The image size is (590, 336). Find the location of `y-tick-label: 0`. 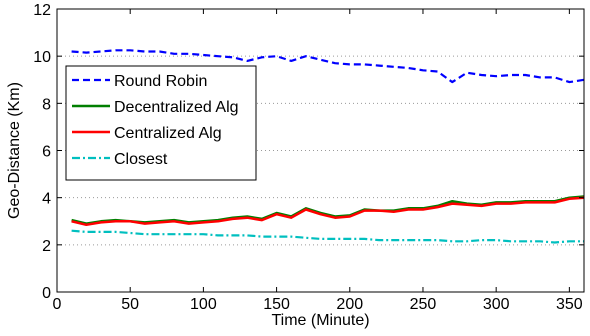

y-tick-label: 0 is located at coordinates (46, 293).